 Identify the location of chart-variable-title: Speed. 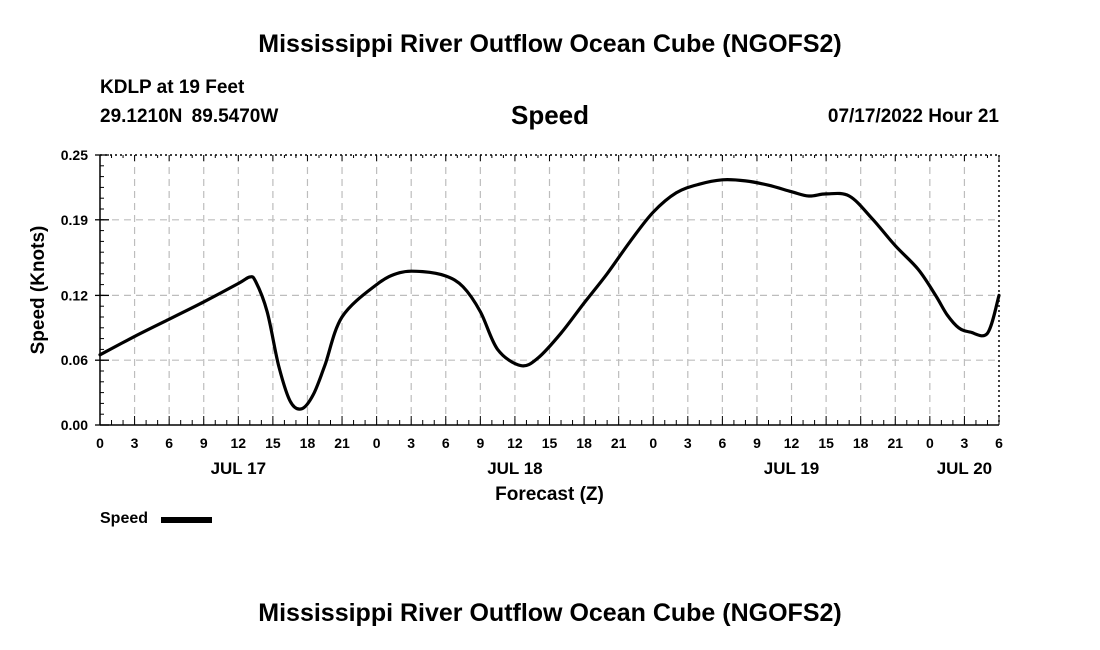
(550, 115).